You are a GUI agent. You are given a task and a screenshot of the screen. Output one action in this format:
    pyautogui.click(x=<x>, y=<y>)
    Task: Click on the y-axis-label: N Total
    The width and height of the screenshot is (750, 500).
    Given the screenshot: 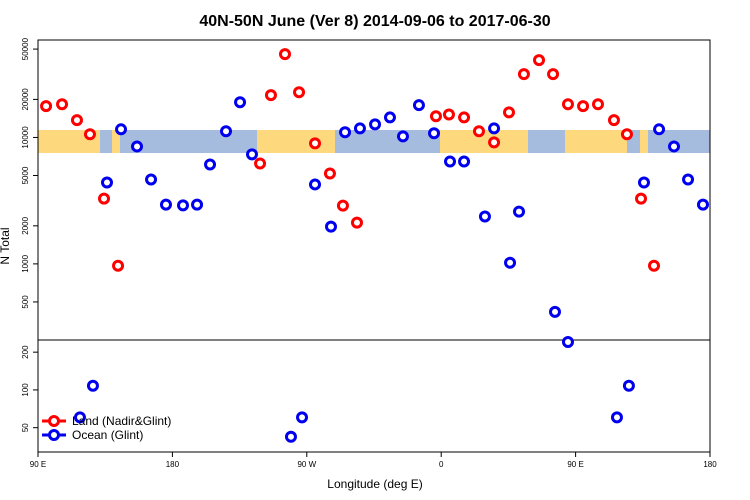 What is the action you would take?
    pyautogui.click(x=6, y=245)
    